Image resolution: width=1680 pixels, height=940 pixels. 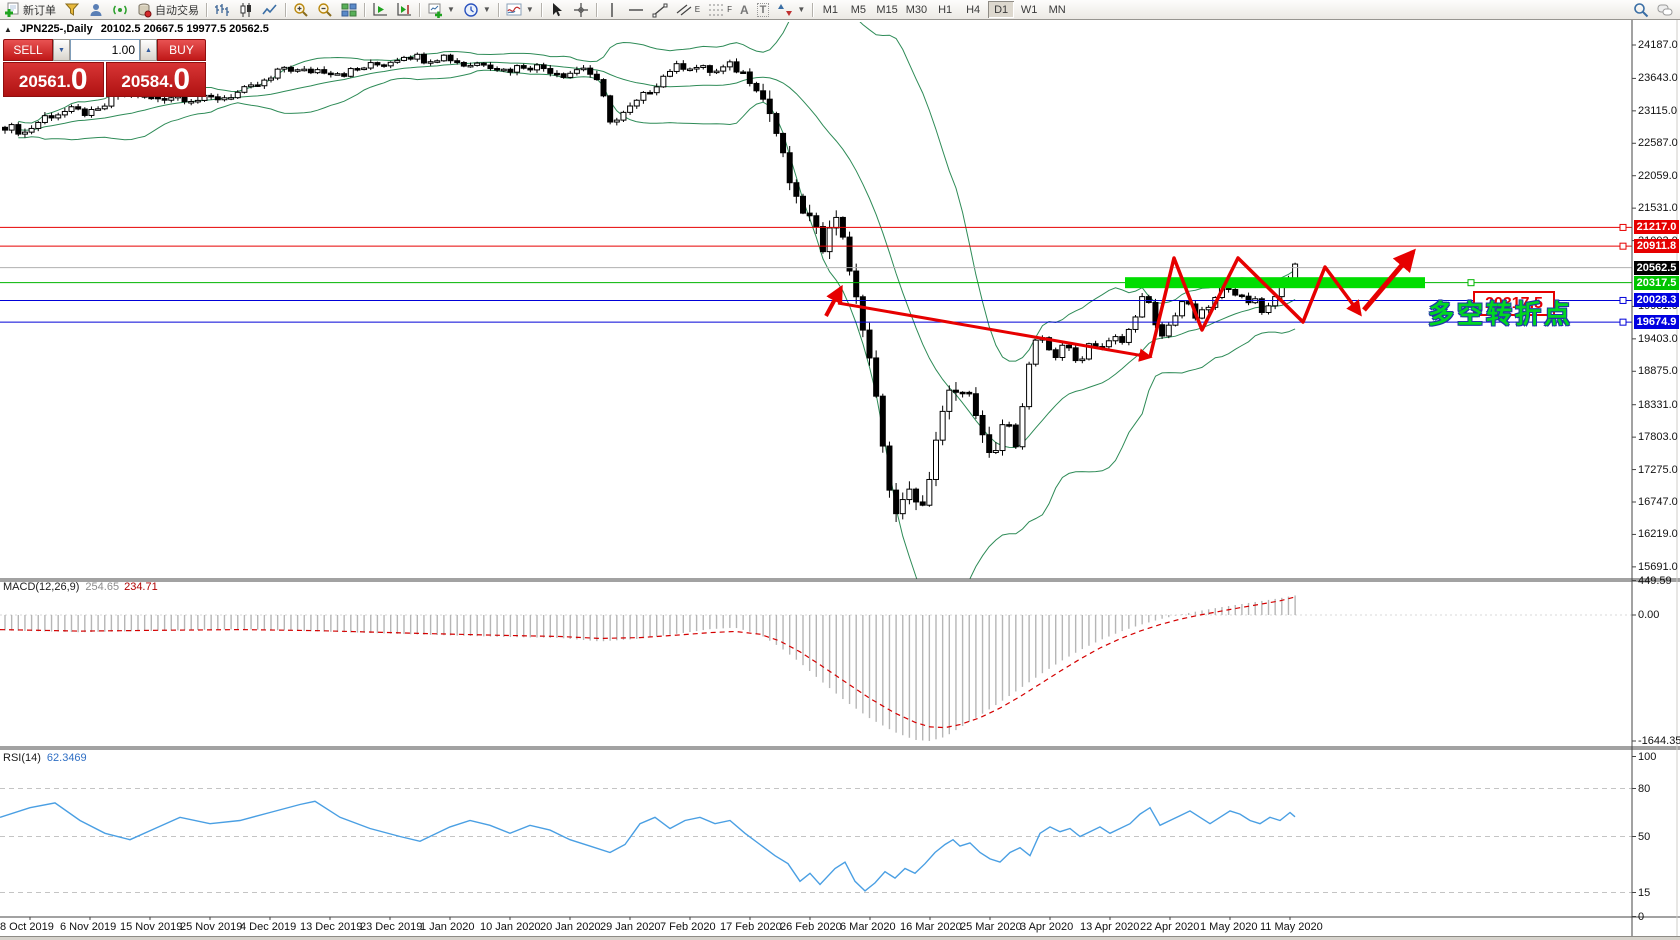 What do you see at coordinates (148, 50) in the screenshot?
I see `volume-increase-button: ▲` at bounding box center [148, 50].